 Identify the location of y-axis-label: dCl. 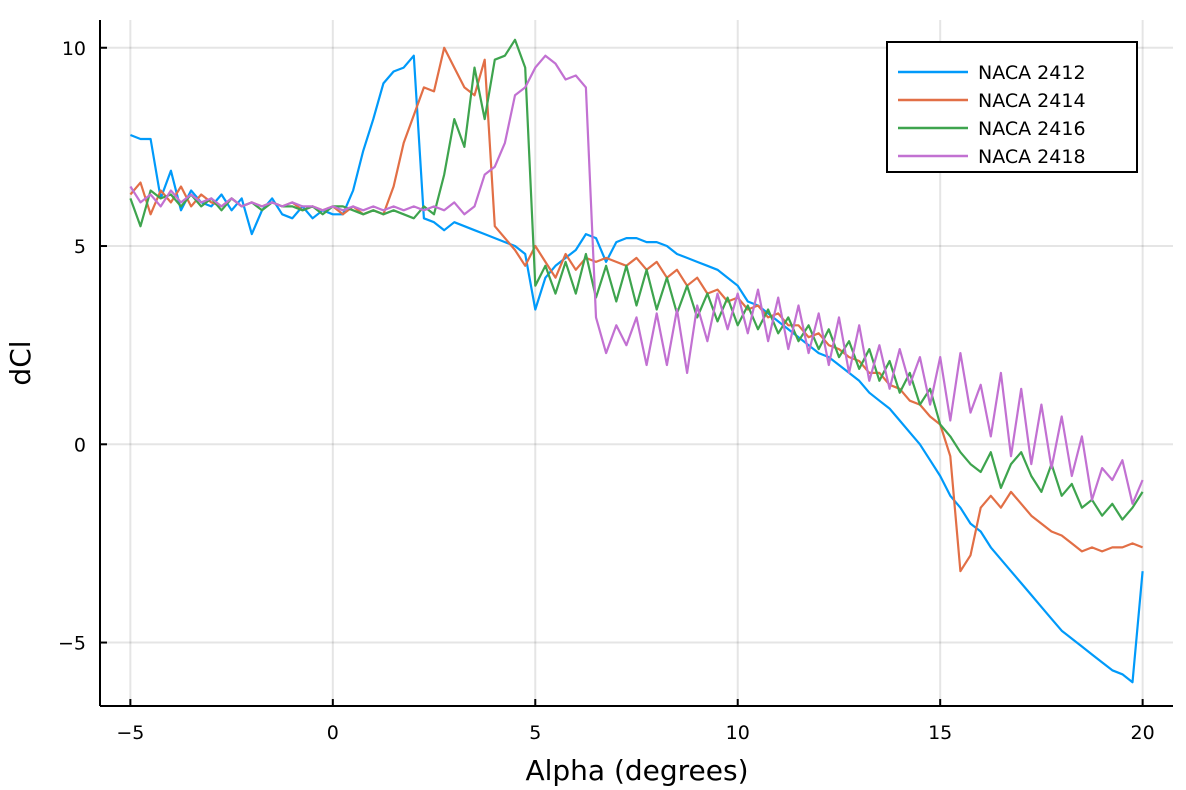
(20, 362).